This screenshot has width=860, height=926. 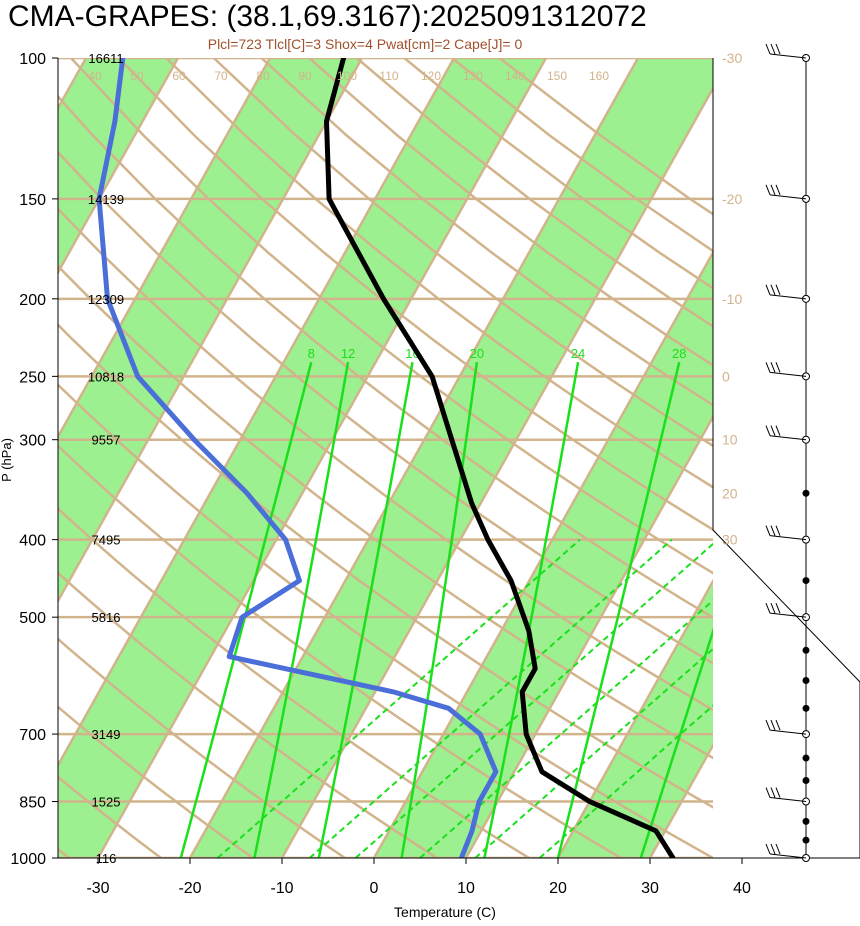 I want to click on y-tick-label: 400, so click(x=32, y=541).